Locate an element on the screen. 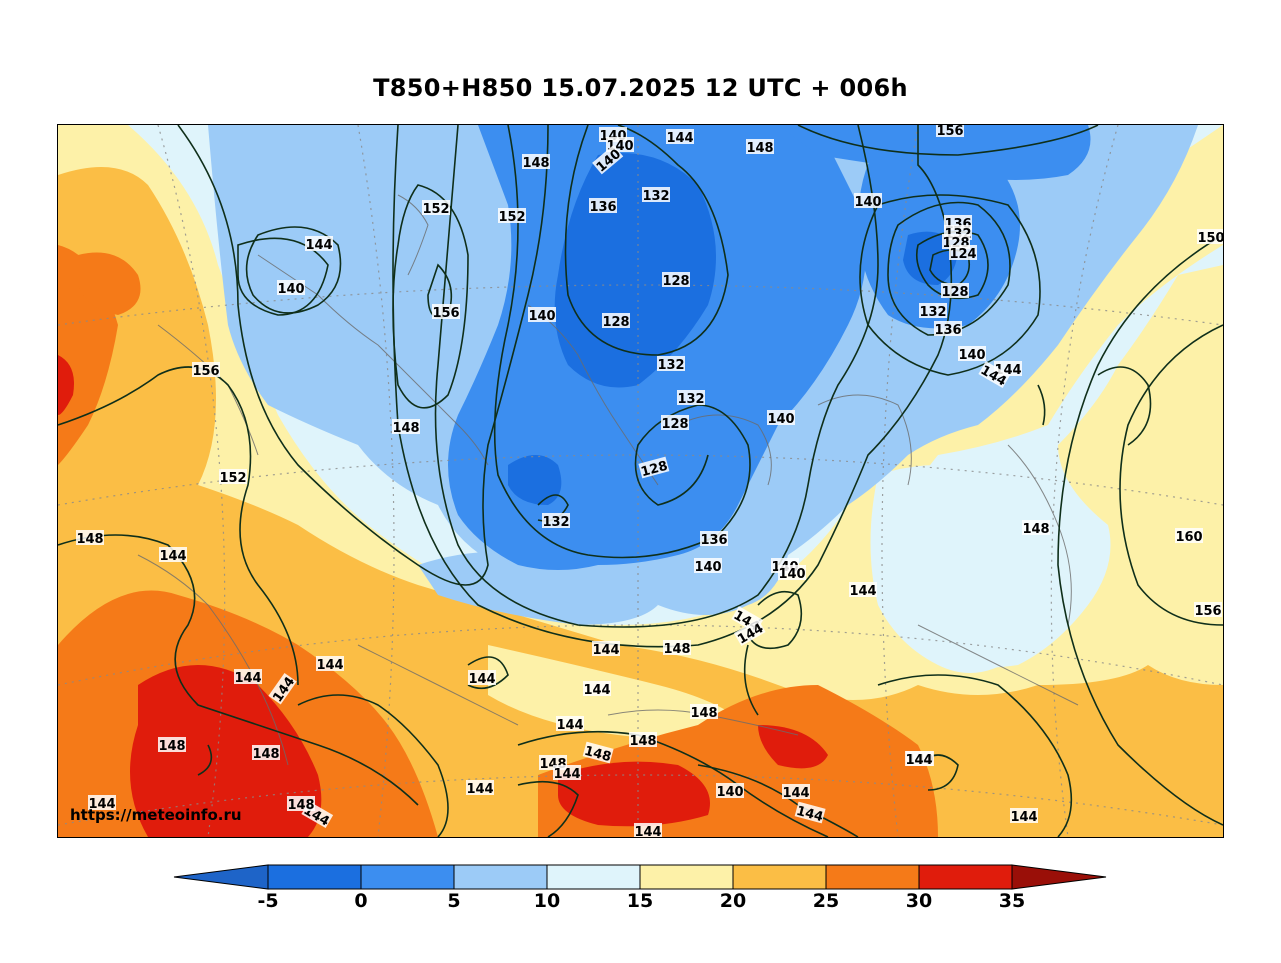 This screenshot has height=963, width=1281. colorbar-tick: 15 is located at coordinates (640, 901).